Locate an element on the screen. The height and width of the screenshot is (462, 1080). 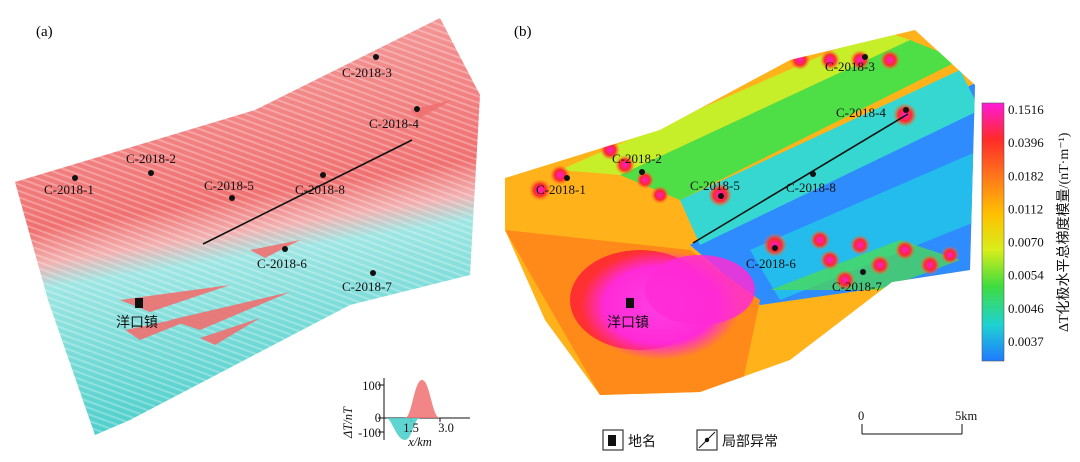
town-label-b: 洋口镇 is located at coordinates (628, 323).